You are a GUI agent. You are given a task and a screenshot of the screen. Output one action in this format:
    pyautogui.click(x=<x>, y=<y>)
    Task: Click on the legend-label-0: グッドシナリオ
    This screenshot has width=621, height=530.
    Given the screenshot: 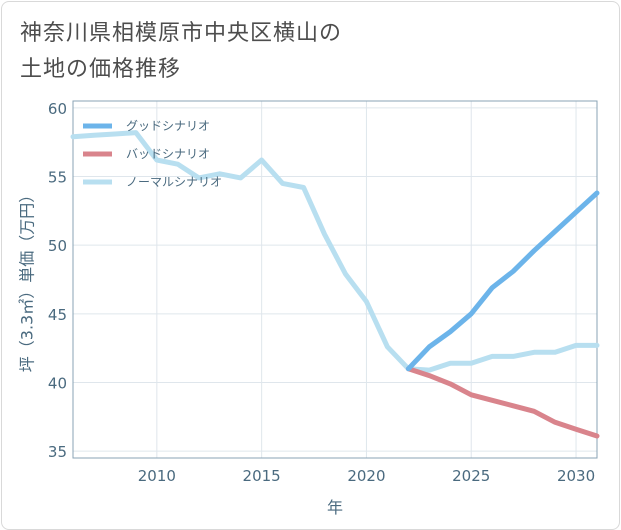 What is the action you would take?
    pyautogui.click(x=168, y=126)
    